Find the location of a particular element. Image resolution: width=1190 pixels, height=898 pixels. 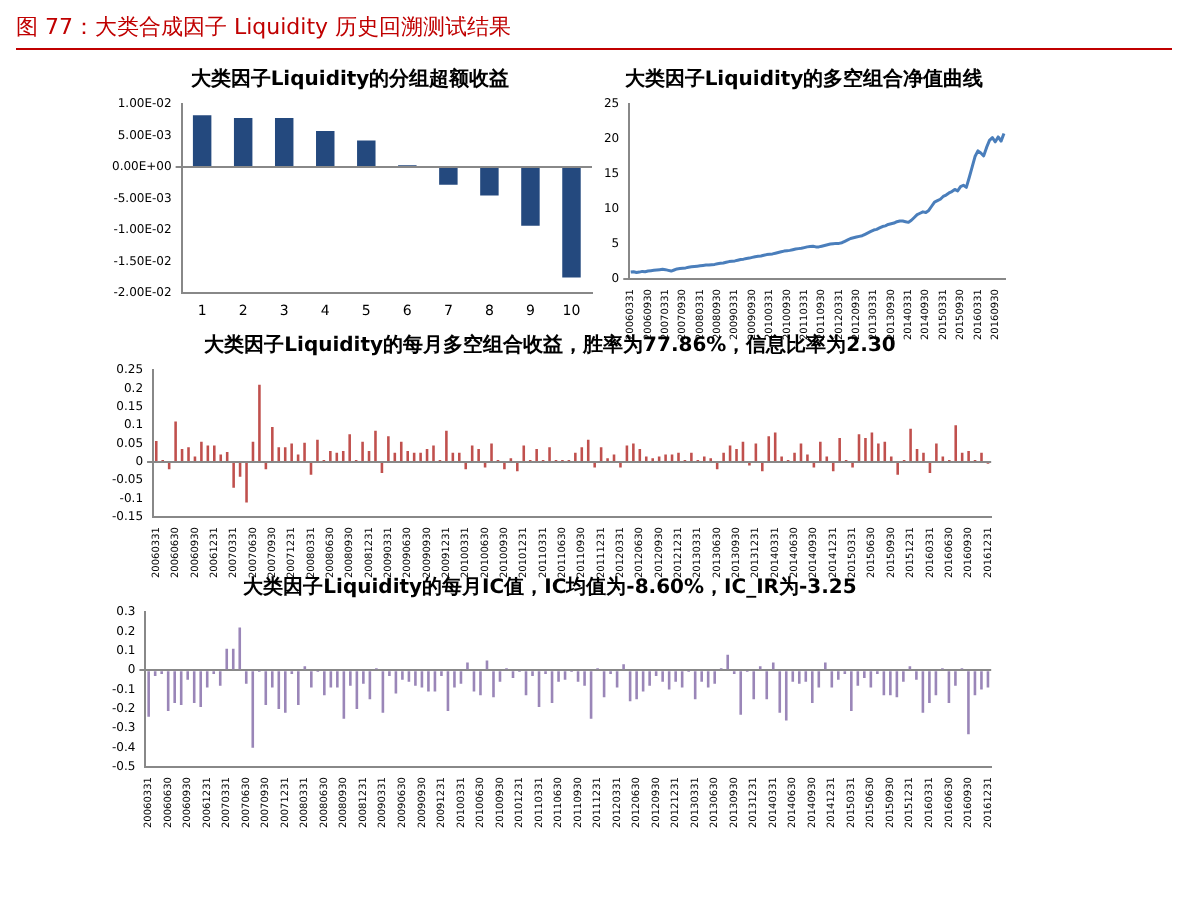

chart-title: 大类因子Liquidity的每月IC值，IC均值为-8.60%，IC_IR为-3.25 is located at coordinates (549, 587).